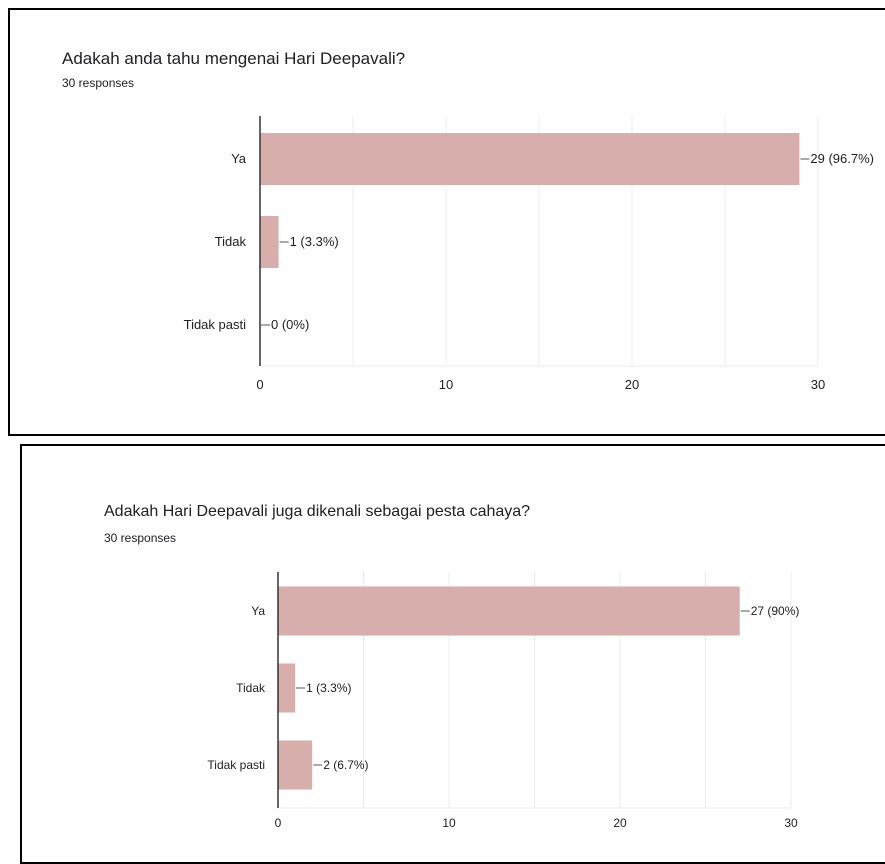  What do you see at coordinates (32, 435) in the screenshot?
I see `card-divider-notch` at bounding box center [32, 435].